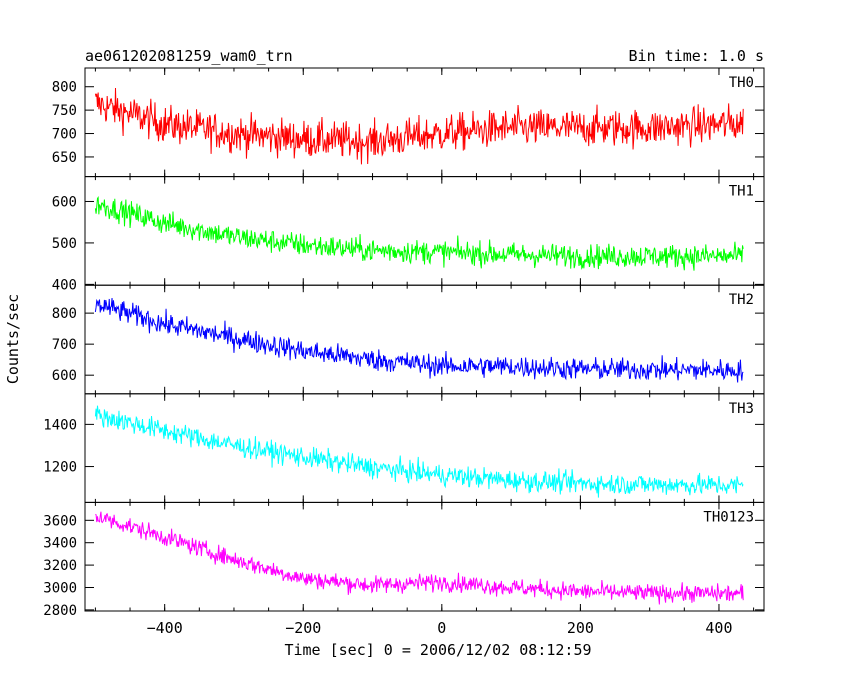  I want to click on panel-label-th0: TH0, so click(741, 83).